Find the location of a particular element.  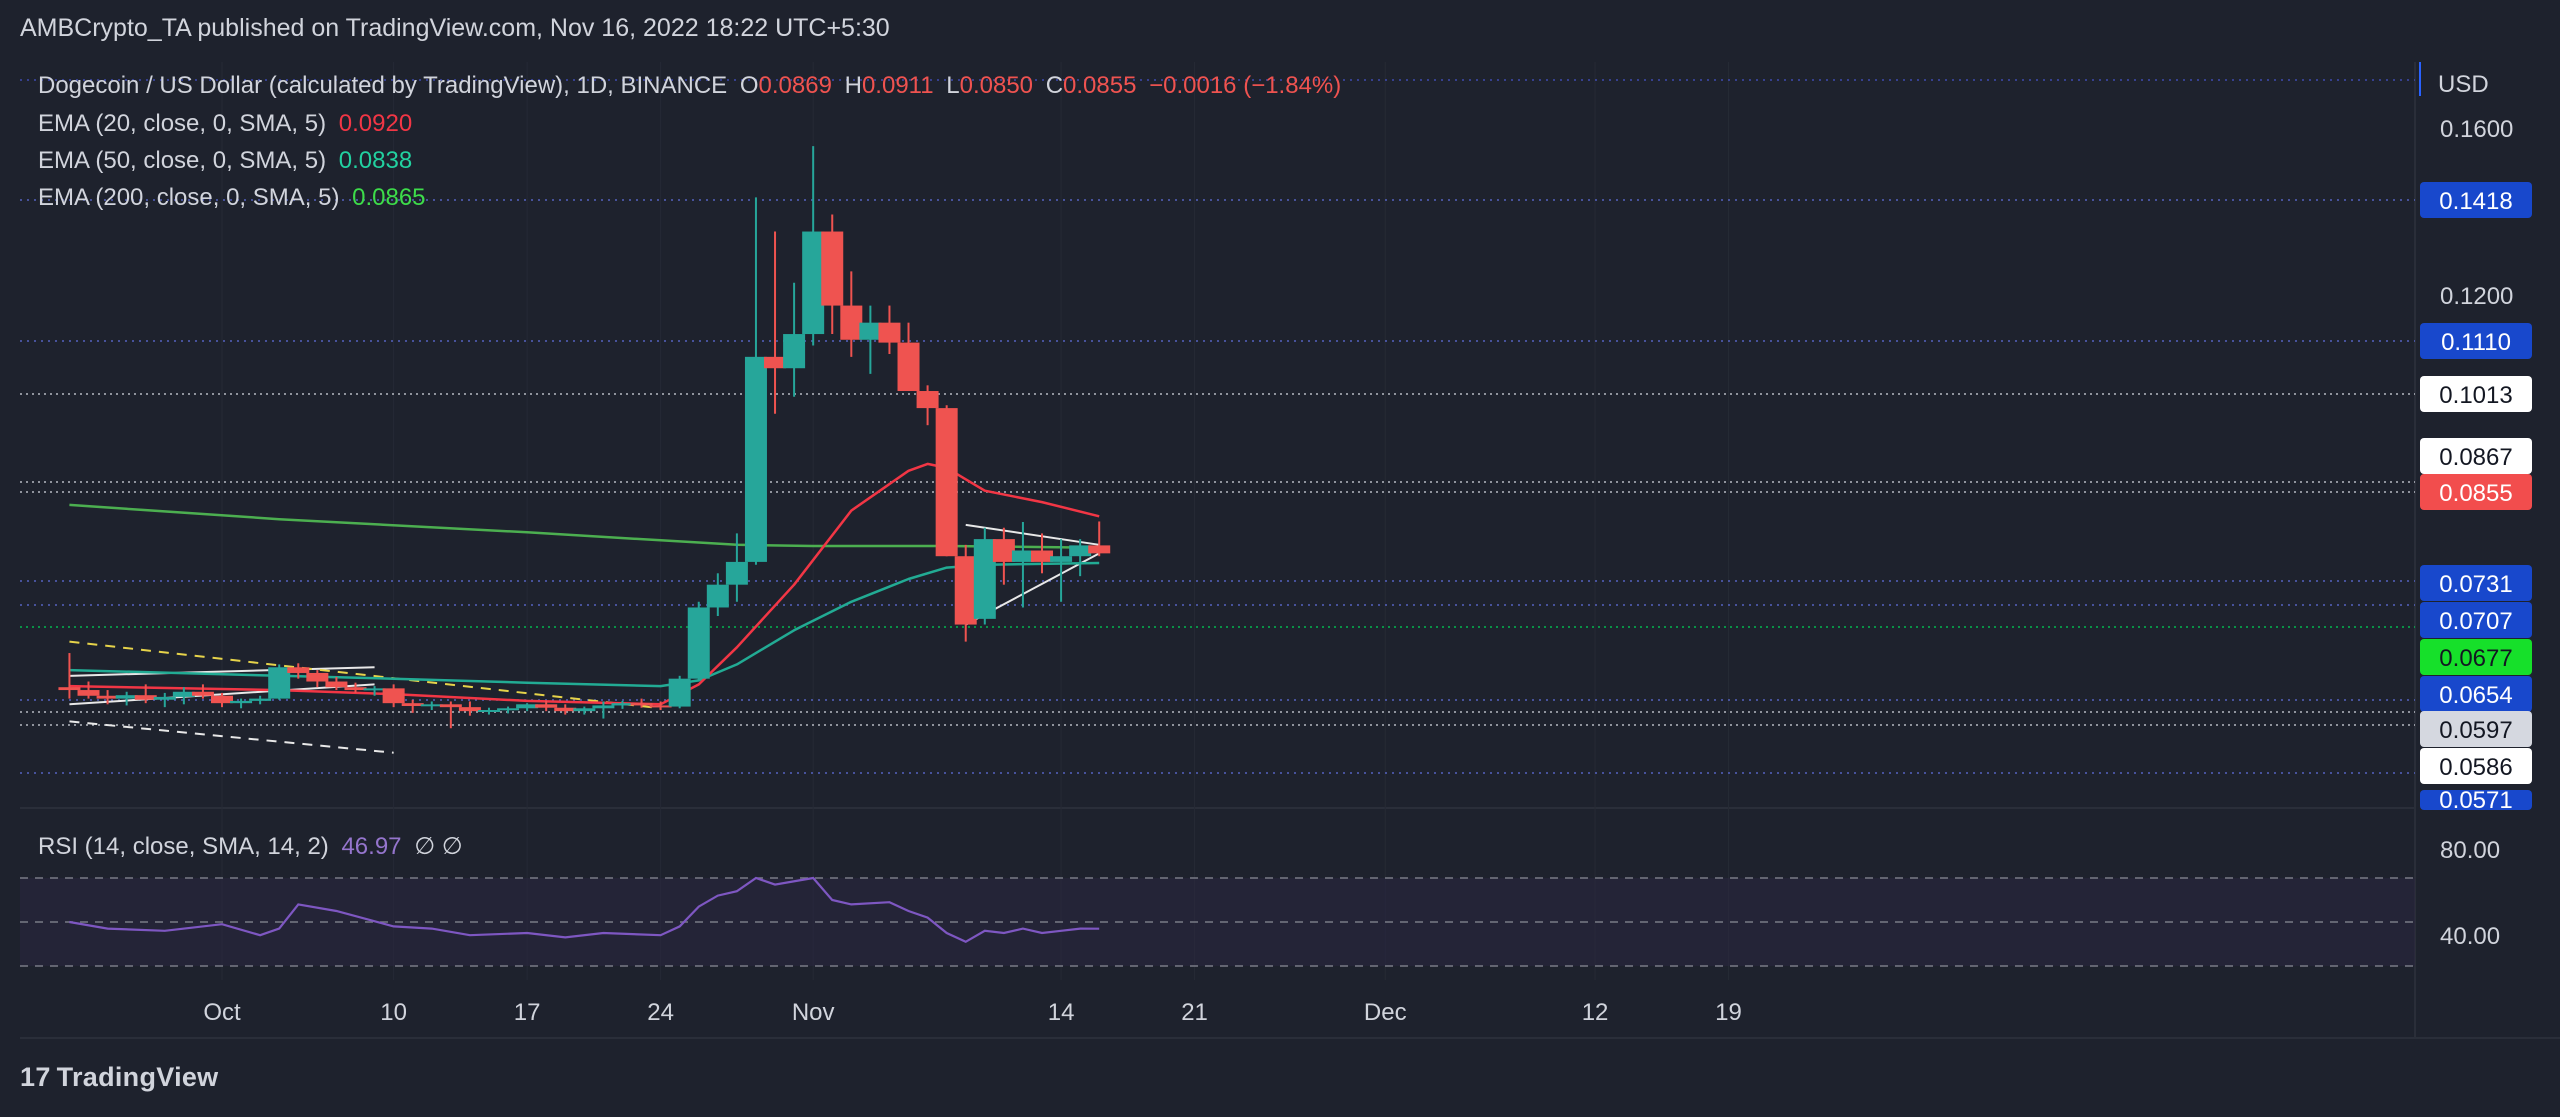

ema20-legend: EMA (20, close, 0, SMA, 5) 0.0920 is located at coordinates (228, 124).